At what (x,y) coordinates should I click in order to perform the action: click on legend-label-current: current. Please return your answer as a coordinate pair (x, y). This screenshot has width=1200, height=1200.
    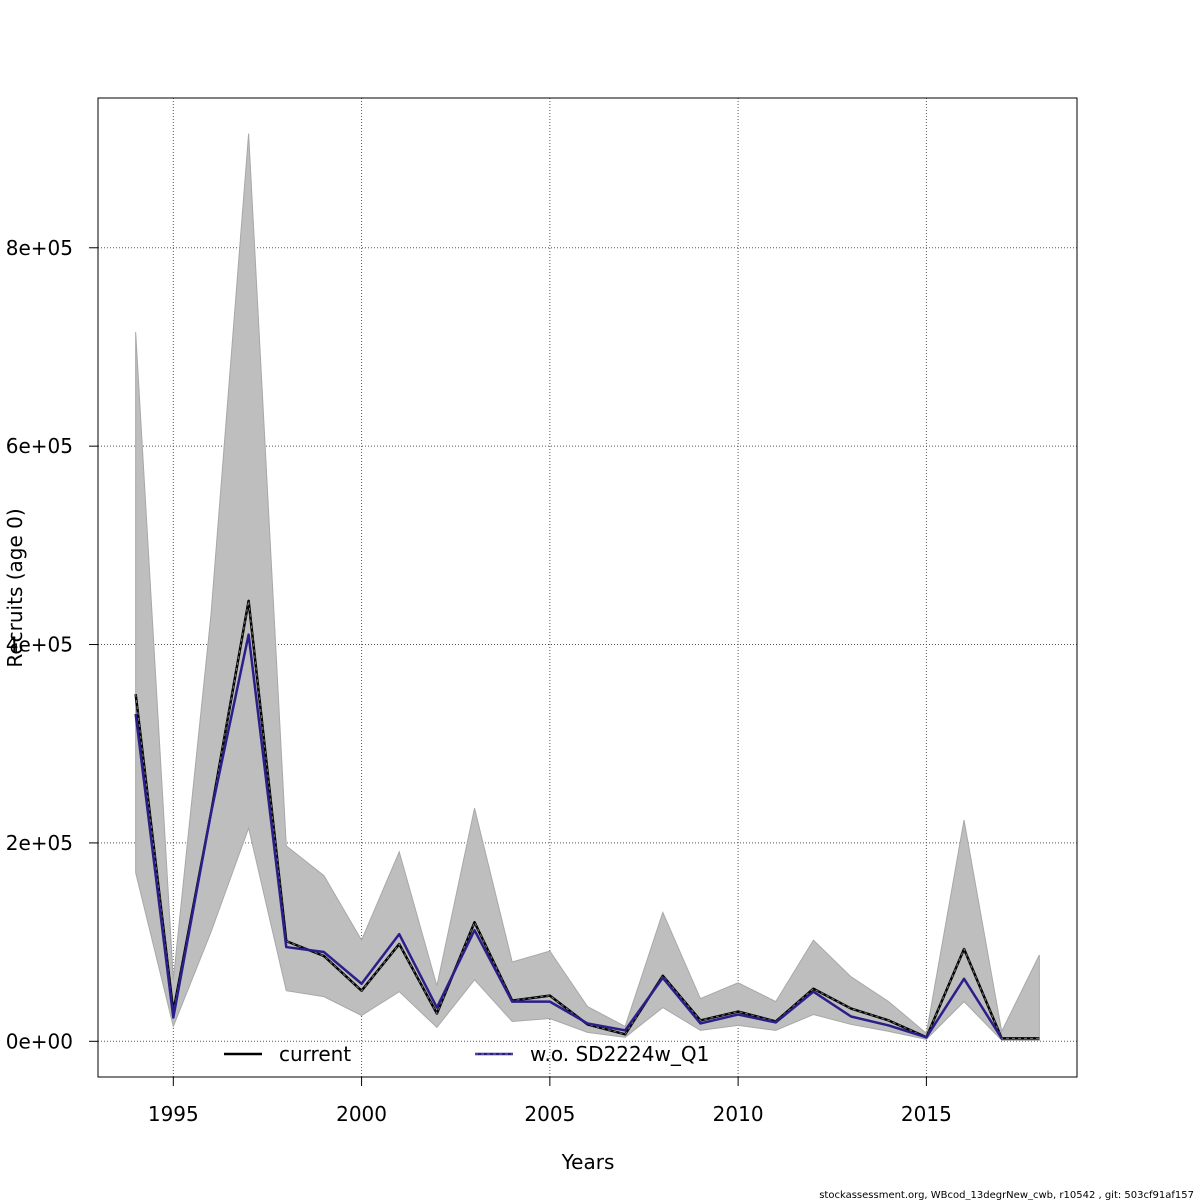
    Looking at the image, I should click on (315, 1054).